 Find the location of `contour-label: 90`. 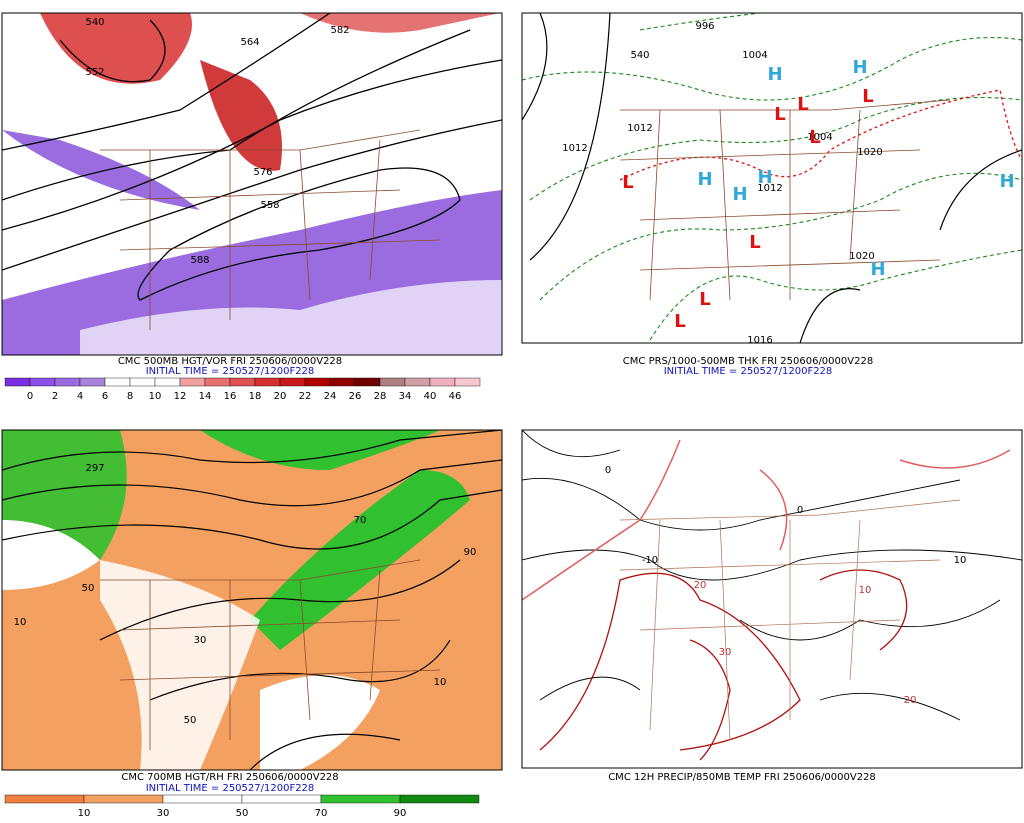

contour-label: 90 is located at coordinates (470, 552).